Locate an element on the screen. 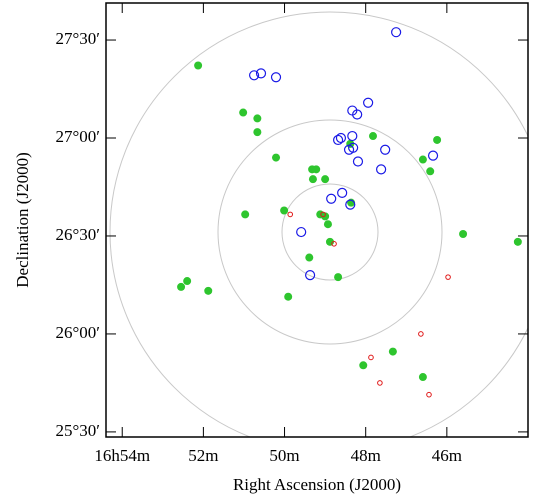  x-tick-label: 50m is located at coordinates (284, 455).